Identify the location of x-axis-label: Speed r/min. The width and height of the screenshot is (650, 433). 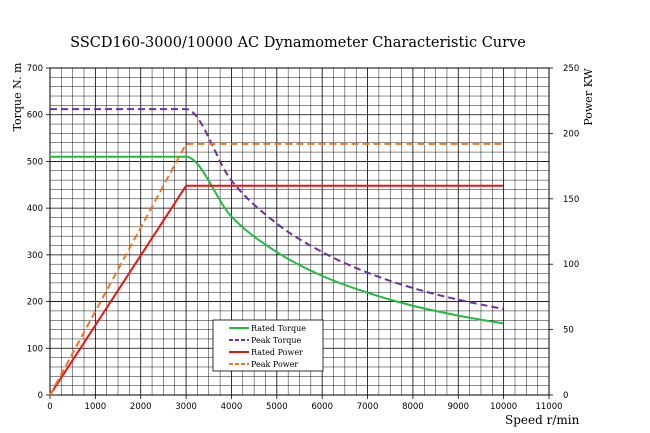
(542, 420).